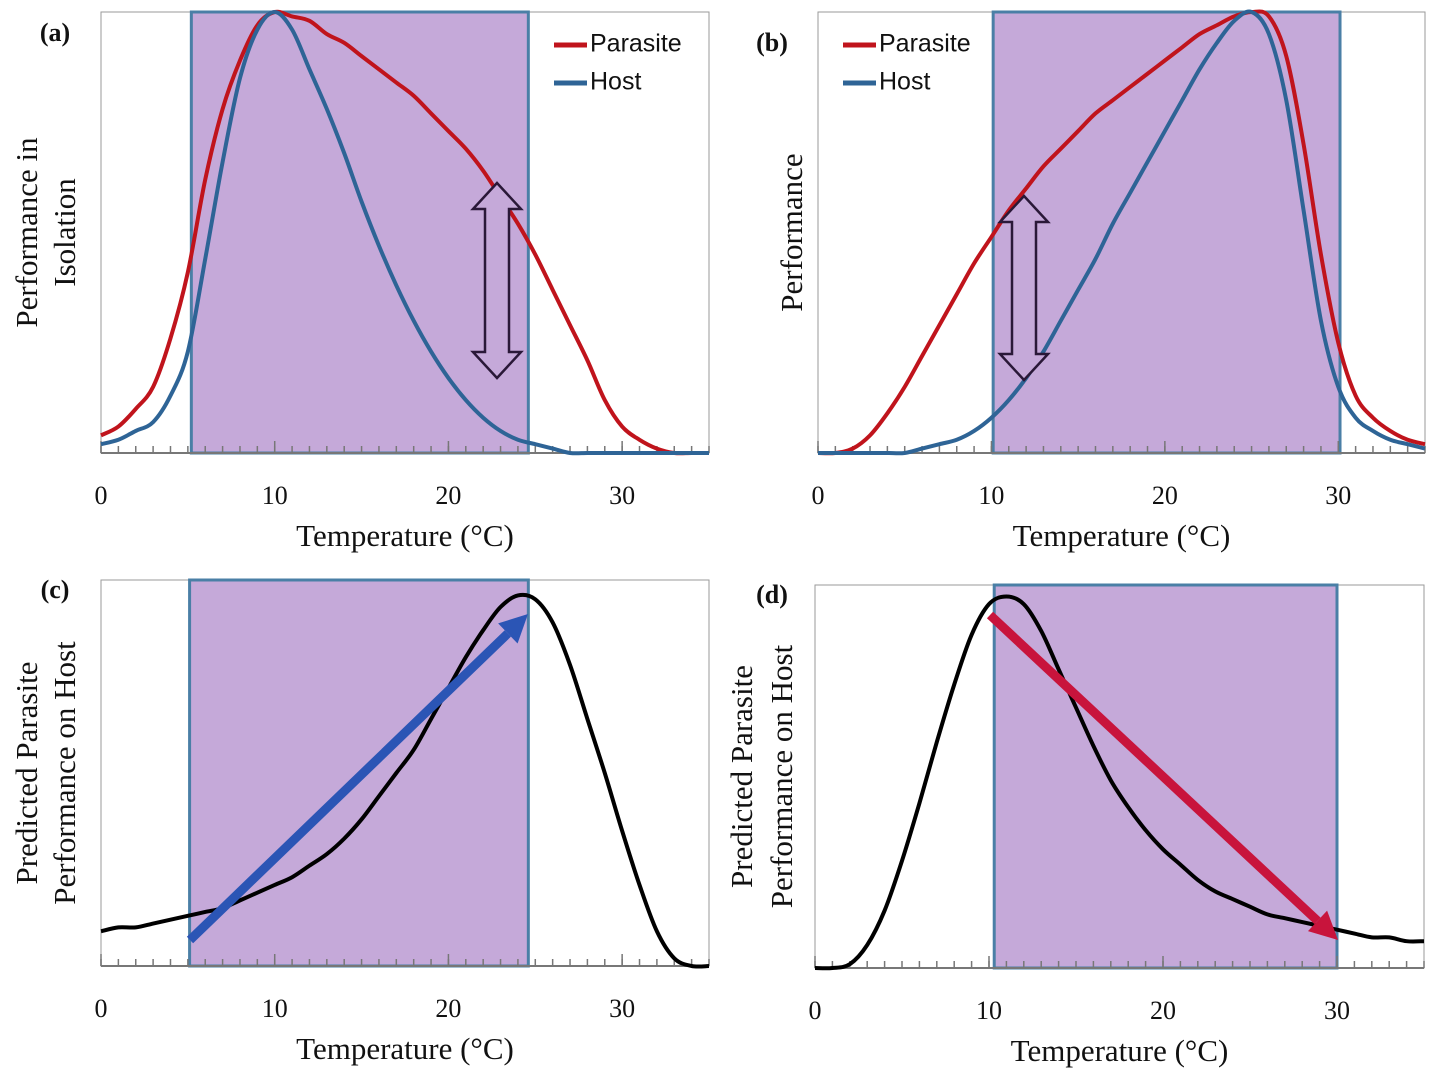  I want to click on panel-label: (d), so click(772, 594).